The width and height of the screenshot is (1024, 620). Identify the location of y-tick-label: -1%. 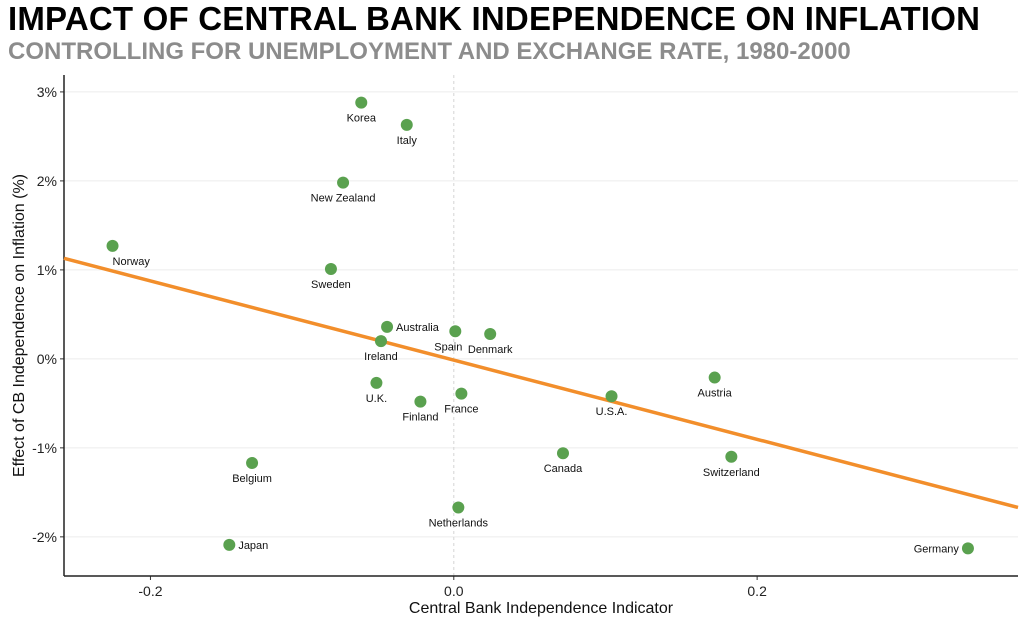
(44, 448).